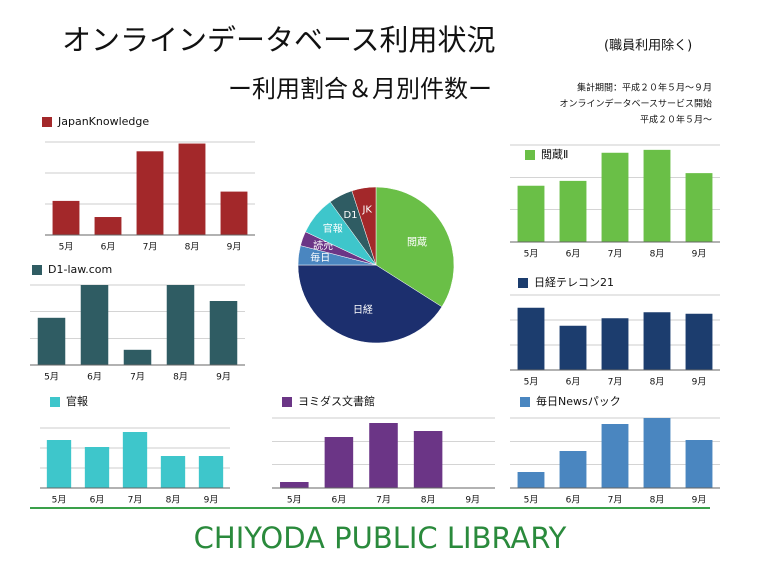  I want to click on note: 平成２０年５月〜, so click(676, 120).